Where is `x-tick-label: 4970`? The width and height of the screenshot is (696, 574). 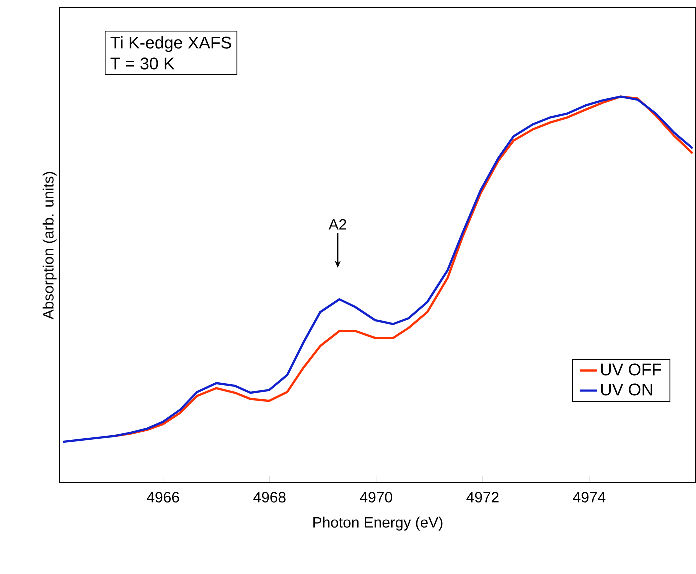 x-tick-label: 4970 is located at coordinates (376, 497).